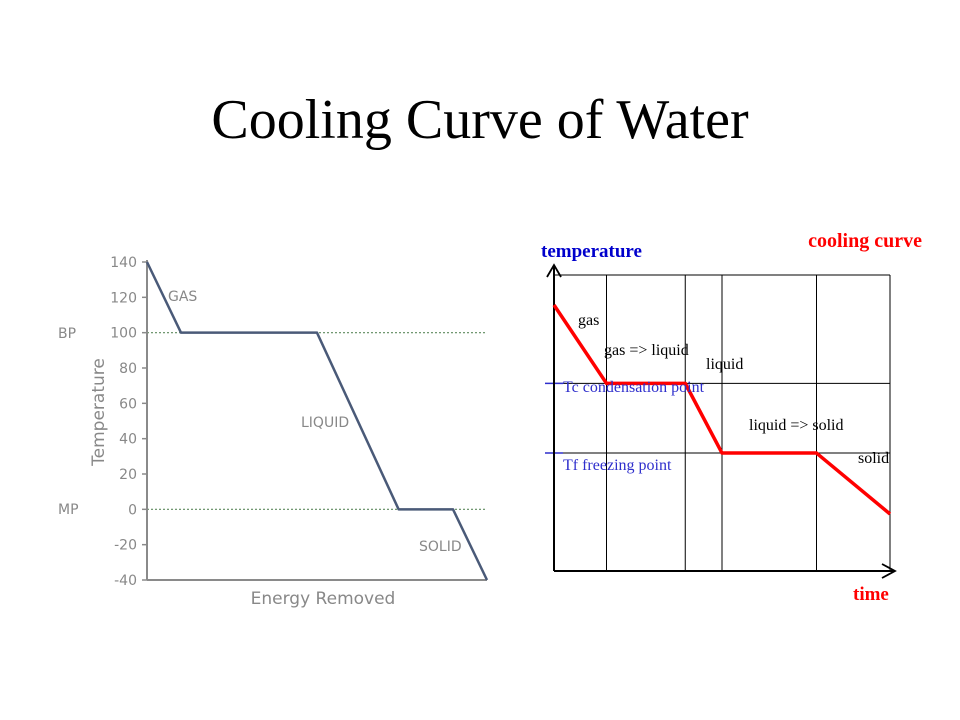 Image resolution: width=960 pixels, height=720 pixels. What do you see at coordinates (125, 581) in the screenshot?
I see `y-tick-label: -40` at bounding box center [125, 581].